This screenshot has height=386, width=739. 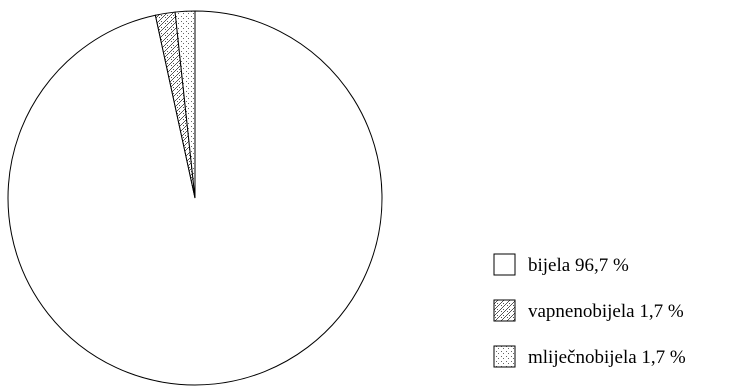 What do you see at coordinates (578, 265) in the screenshot?
I see `legend-label-bijela: bijela 96,7 %` at bounding box center [578, 265].